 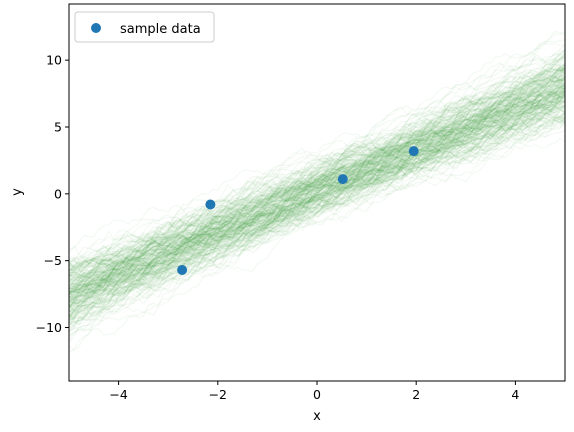 What do you see at coordinates (314, 391) in the screenshot?
I see `x-axis: −4 −2 0 2 4` at bounding box center [314, 391].